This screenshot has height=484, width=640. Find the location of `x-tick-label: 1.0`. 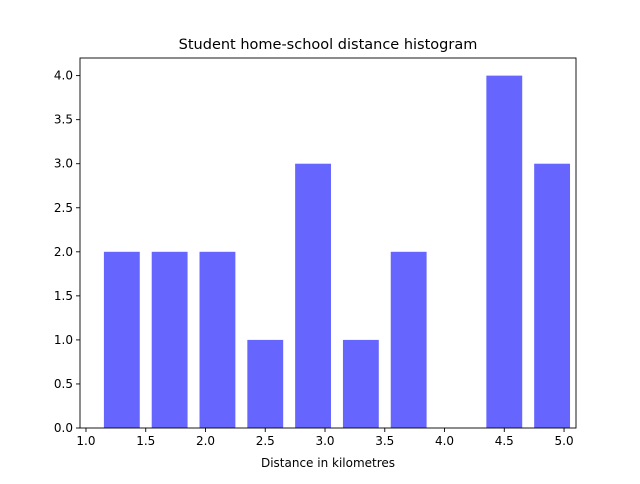

x-tick-label: 1.0 is located at coordinates (85, 441).